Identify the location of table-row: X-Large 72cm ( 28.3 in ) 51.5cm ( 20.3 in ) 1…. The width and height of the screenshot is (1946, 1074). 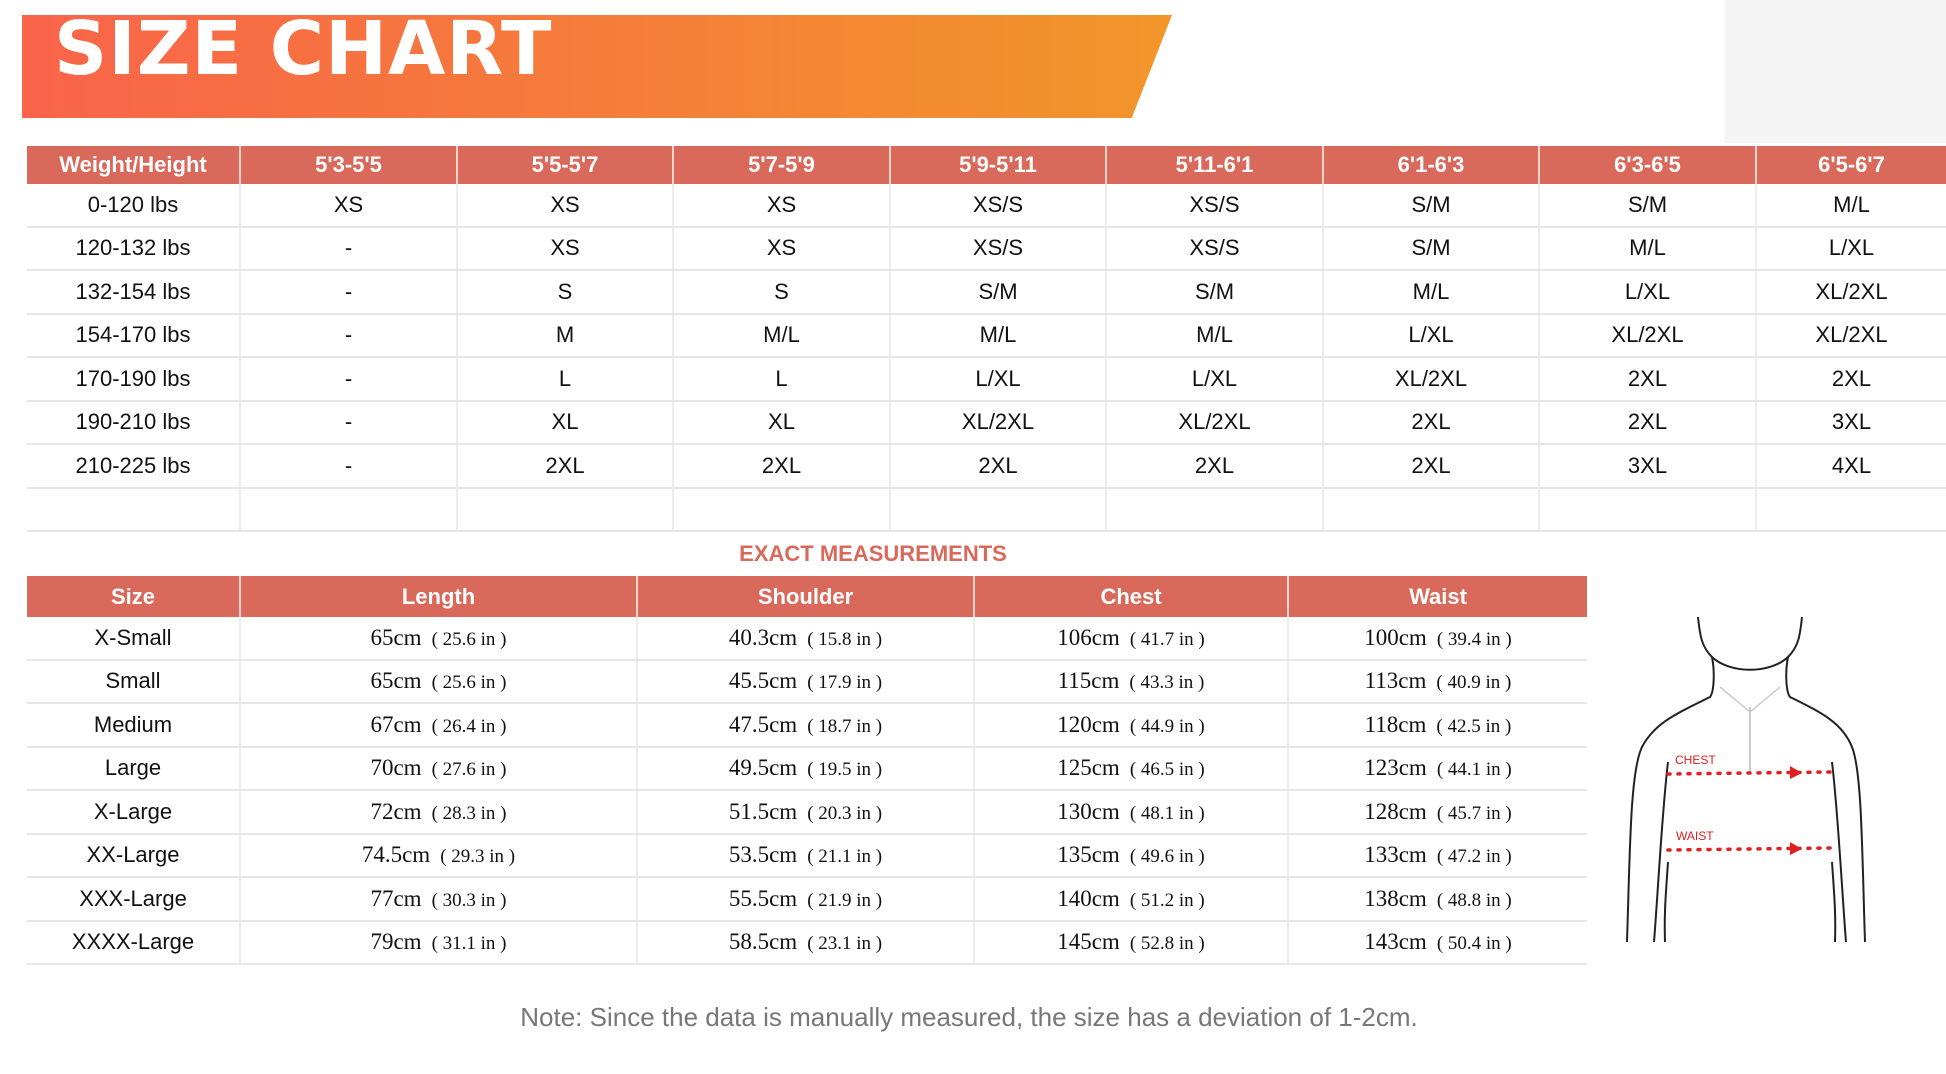
(807, 812).